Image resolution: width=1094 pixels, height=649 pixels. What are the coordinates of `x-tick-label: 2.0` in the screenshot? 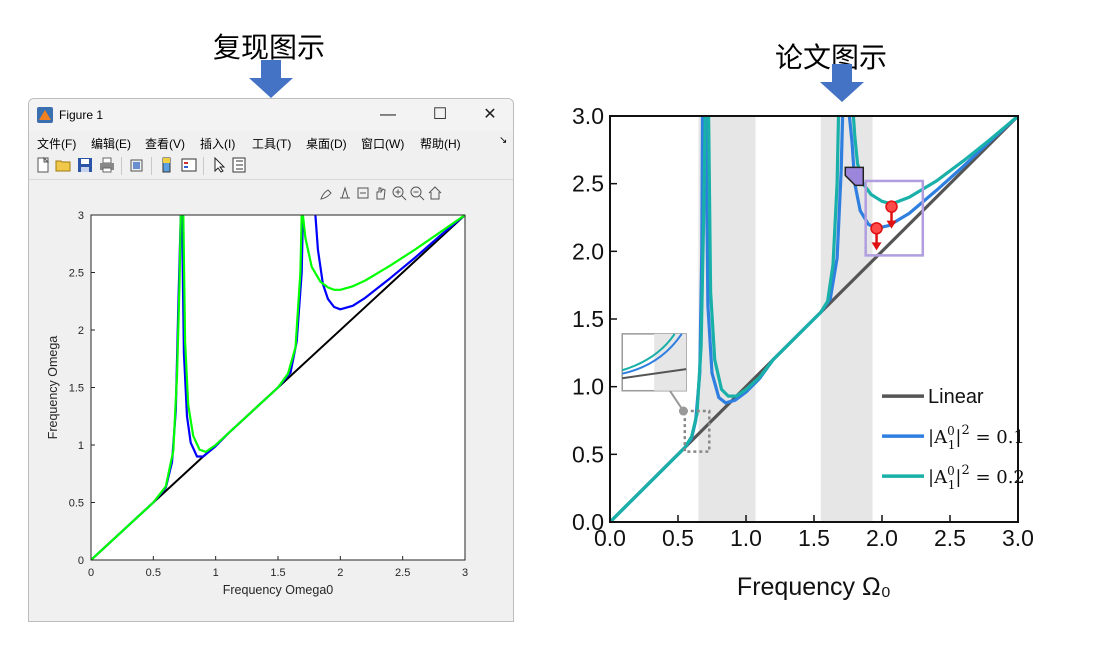 It's located at (882, 538).